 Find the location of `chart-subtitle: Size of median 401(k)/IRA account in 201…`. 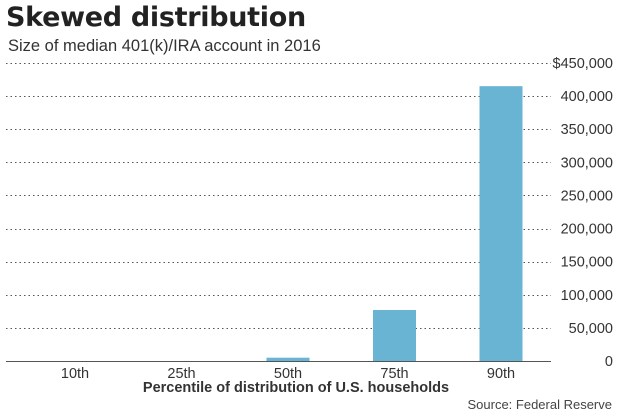

chart-subtitle: Size of median 401(k)/IRA account in 201… is located at coordinates (164, 46).